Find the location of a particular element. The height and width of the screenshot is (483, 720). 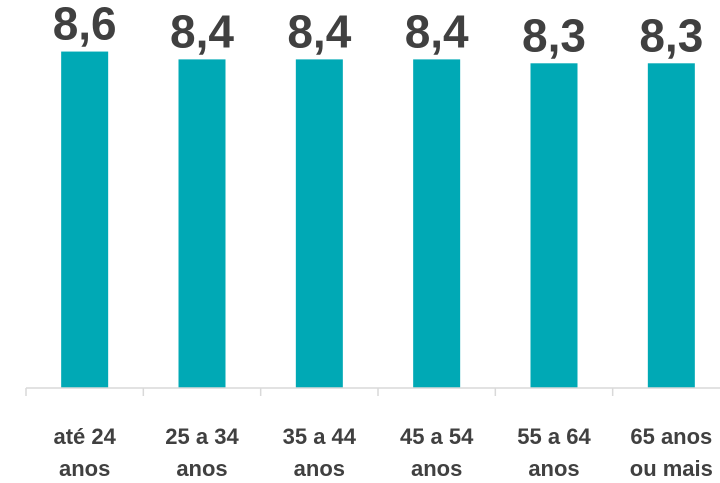

category-label: 35 a 44 is located at coordinates (320, 436).